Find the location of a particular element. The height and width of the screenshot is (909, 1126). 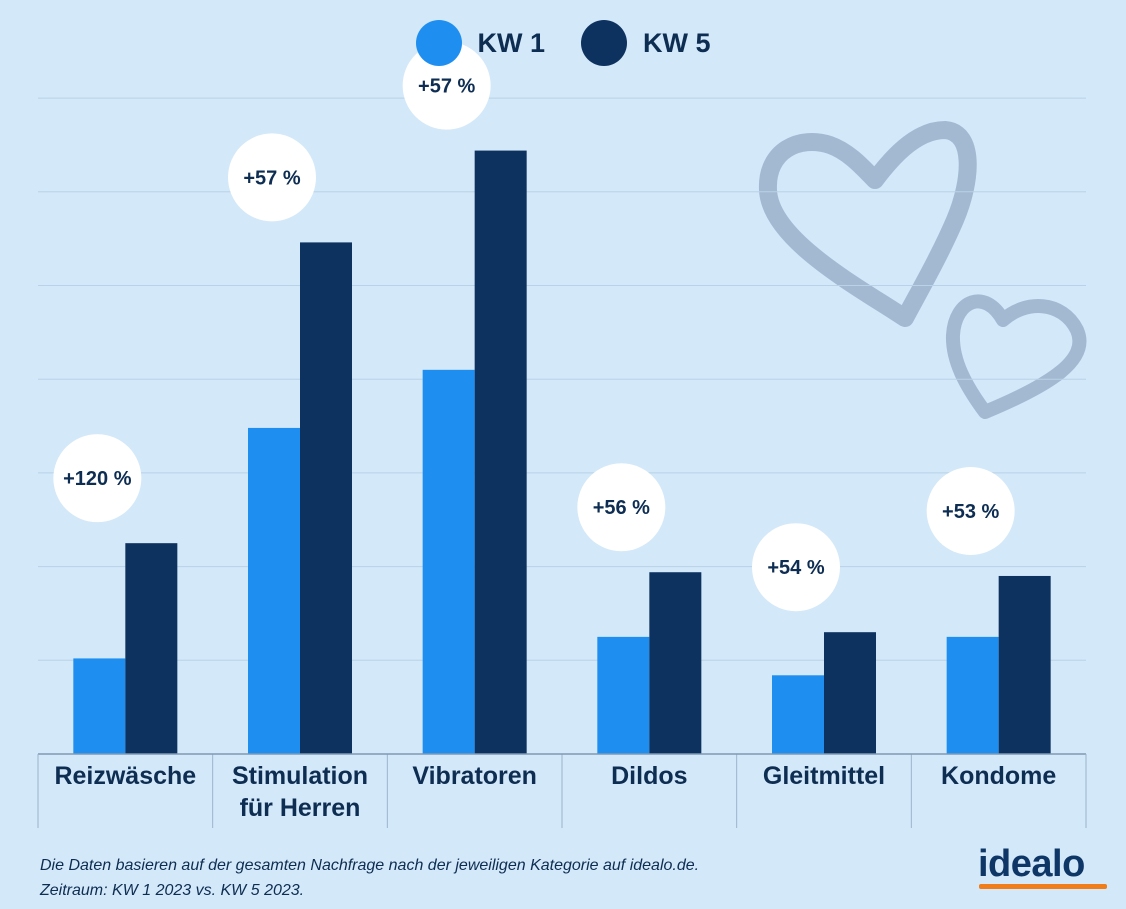

category-label: Kondome is located at coordinates (998, 776).